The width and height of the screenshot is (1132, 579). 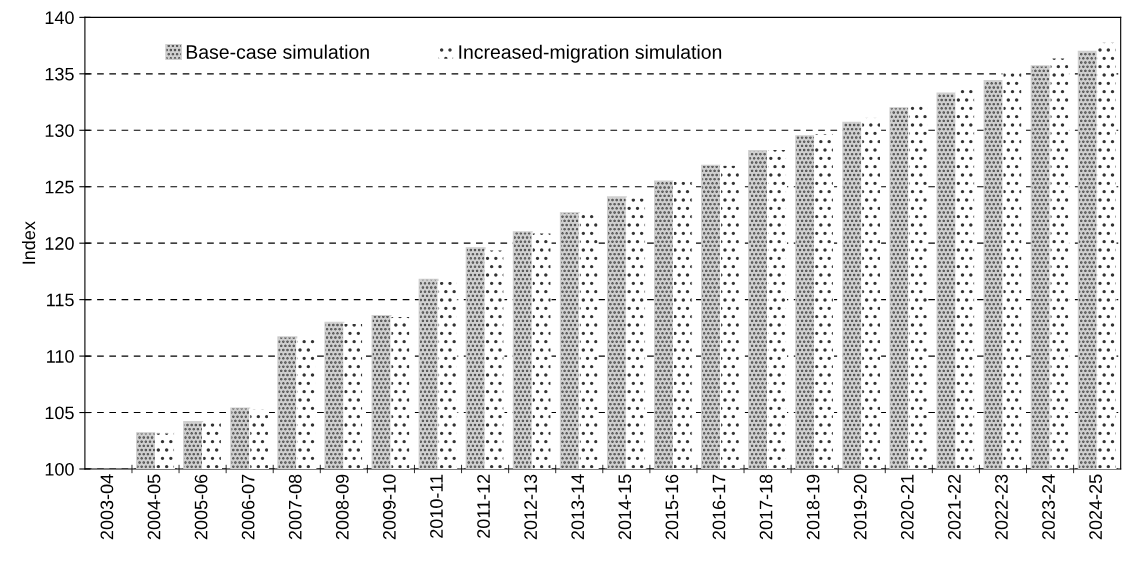 I want to click on x-tick-label: 2007-08, so click(x=295, y=507).